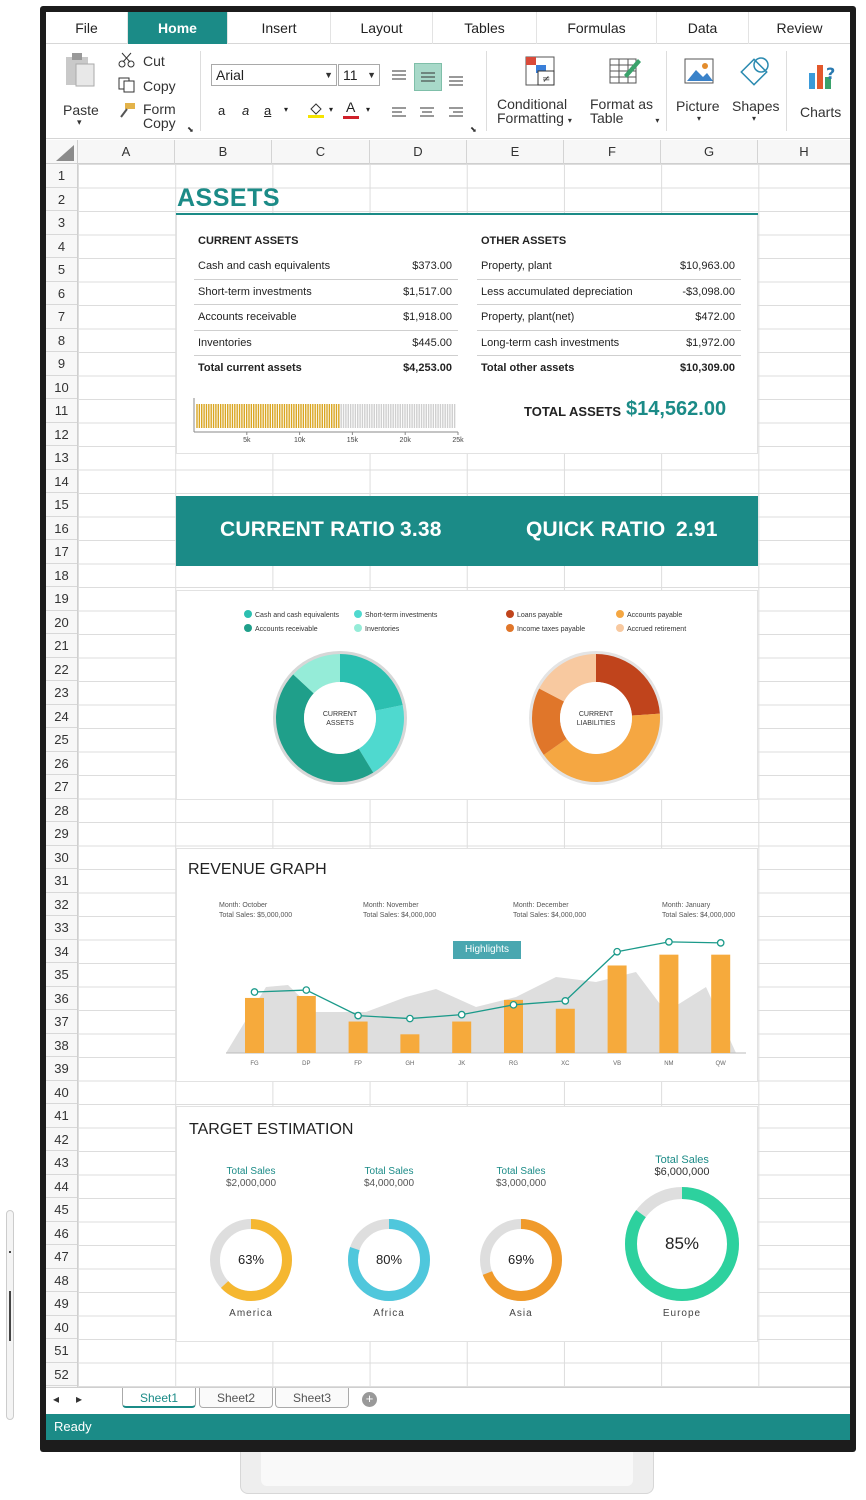 This screenshot has width=866, height=1500. Describe the element at coordinates (79, 1399) in the screenshot. I see `next-sheet-icon: ▸` at that location.